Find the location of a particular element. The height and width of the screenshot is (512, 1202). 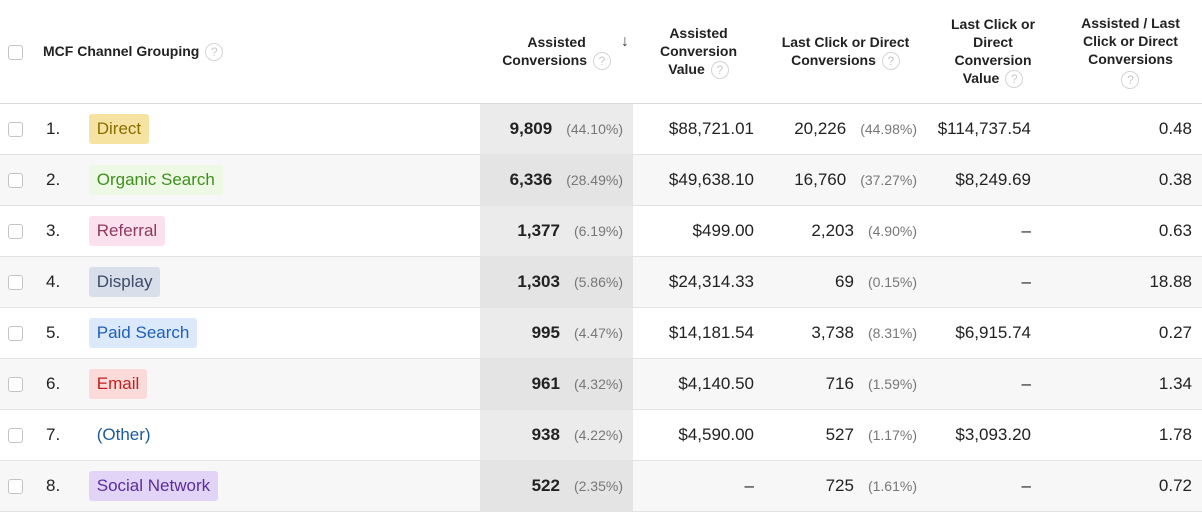

assisted-conversions-cell: 995 (4.47%) is located at coordinates (556, 333).